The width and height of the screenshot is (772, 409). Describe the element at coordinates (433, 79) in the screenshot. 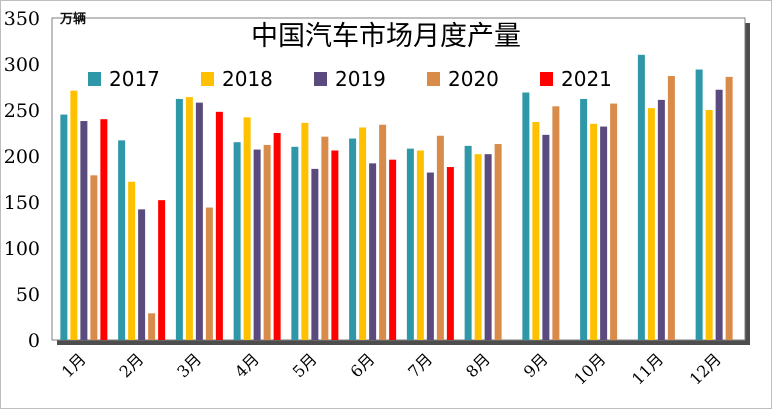

I see `legend-swatch-2020` at that location.